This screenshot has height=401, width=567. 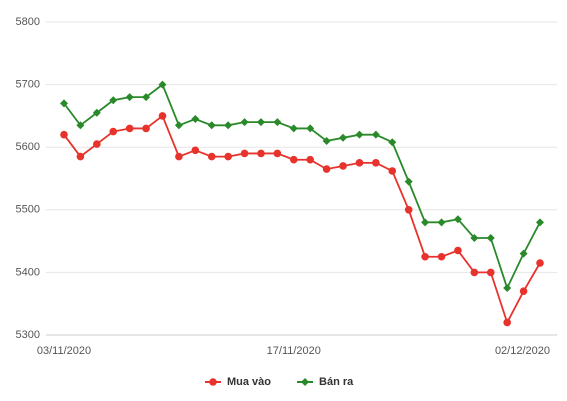 I want to click on x-tick-label: 03/11/2020, so click(x=64, y=351).